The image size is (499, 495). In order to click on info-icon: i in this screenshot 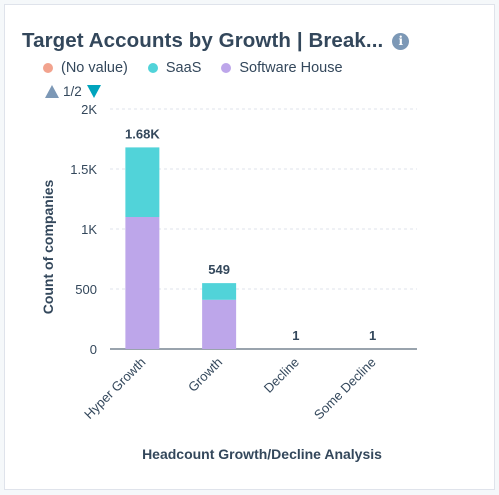, I will do `click(401, 41)`.